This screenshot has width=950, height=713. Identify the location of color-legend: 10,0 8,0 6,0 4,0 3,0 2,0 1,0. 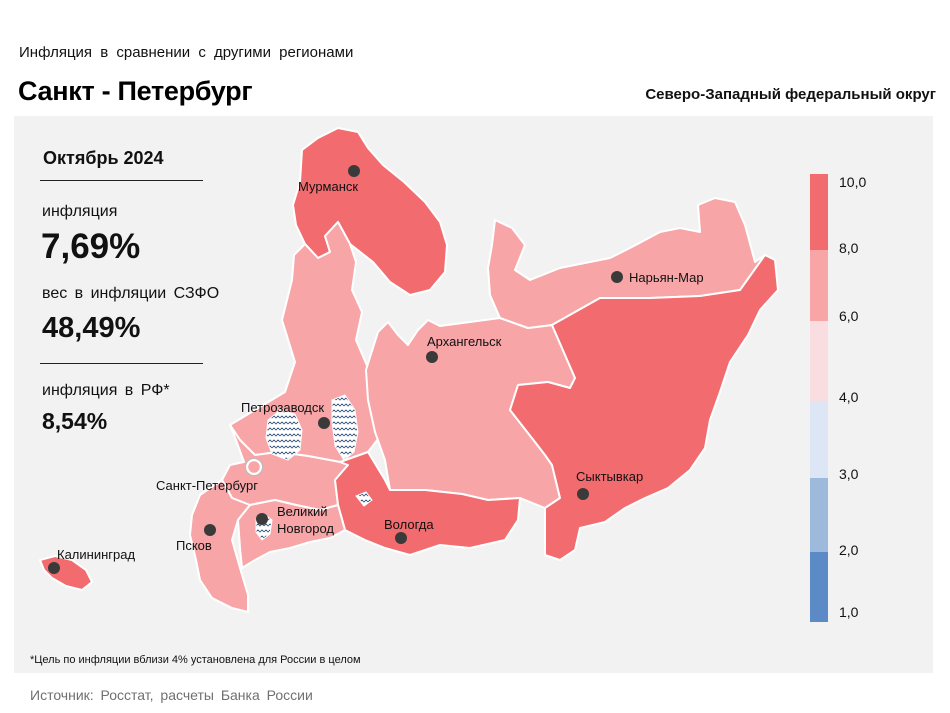
(838, 398).